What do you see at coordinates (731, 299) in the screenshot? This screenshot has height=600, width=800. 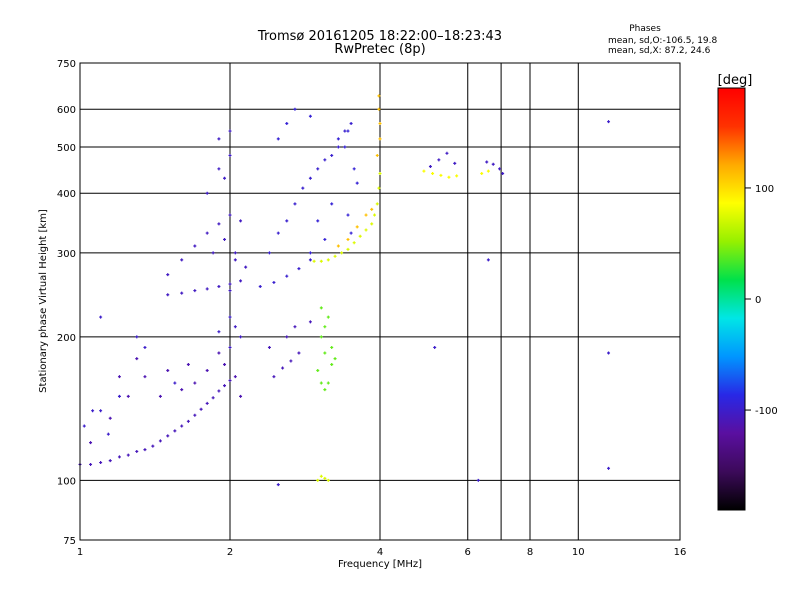 I see `colorbar` at bounding box center [731, 299].